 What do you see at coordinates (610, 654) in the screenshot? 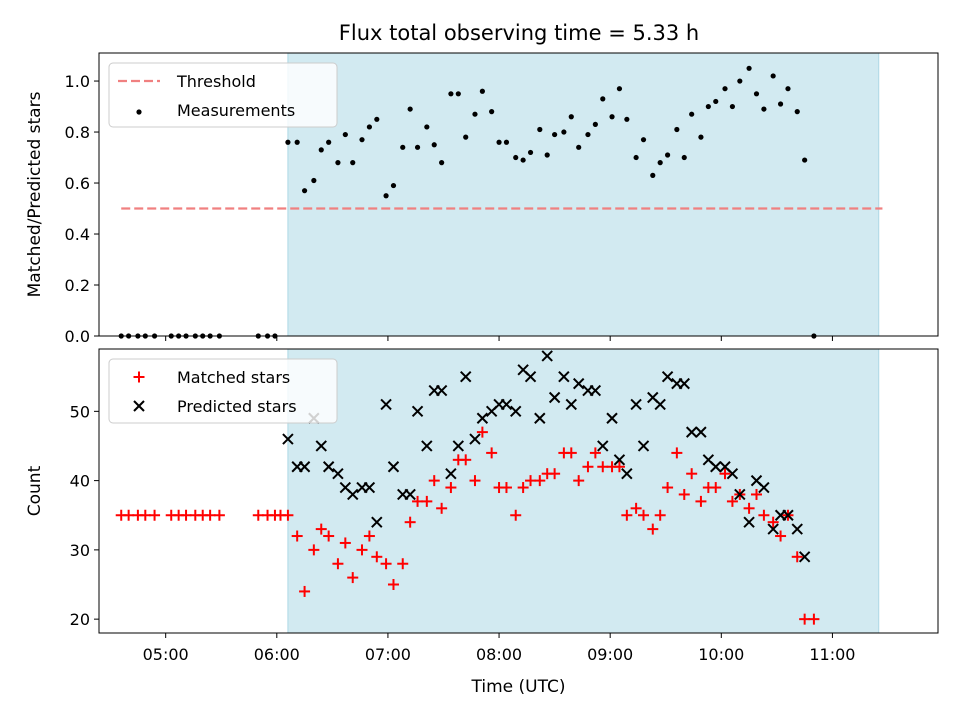
I see `x-tick-label: 09:00` at bounding box center [610, 654].